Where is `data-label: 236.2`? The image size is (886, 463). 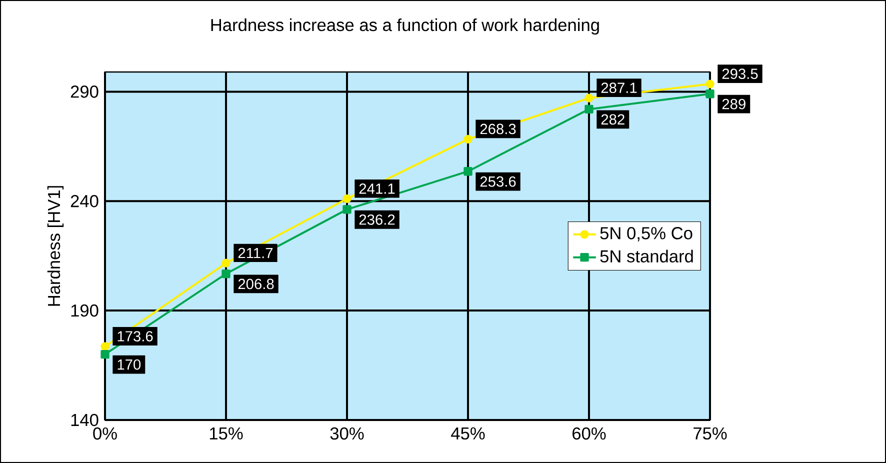
data-label: 236.2 is located at coordinates (377, 219).